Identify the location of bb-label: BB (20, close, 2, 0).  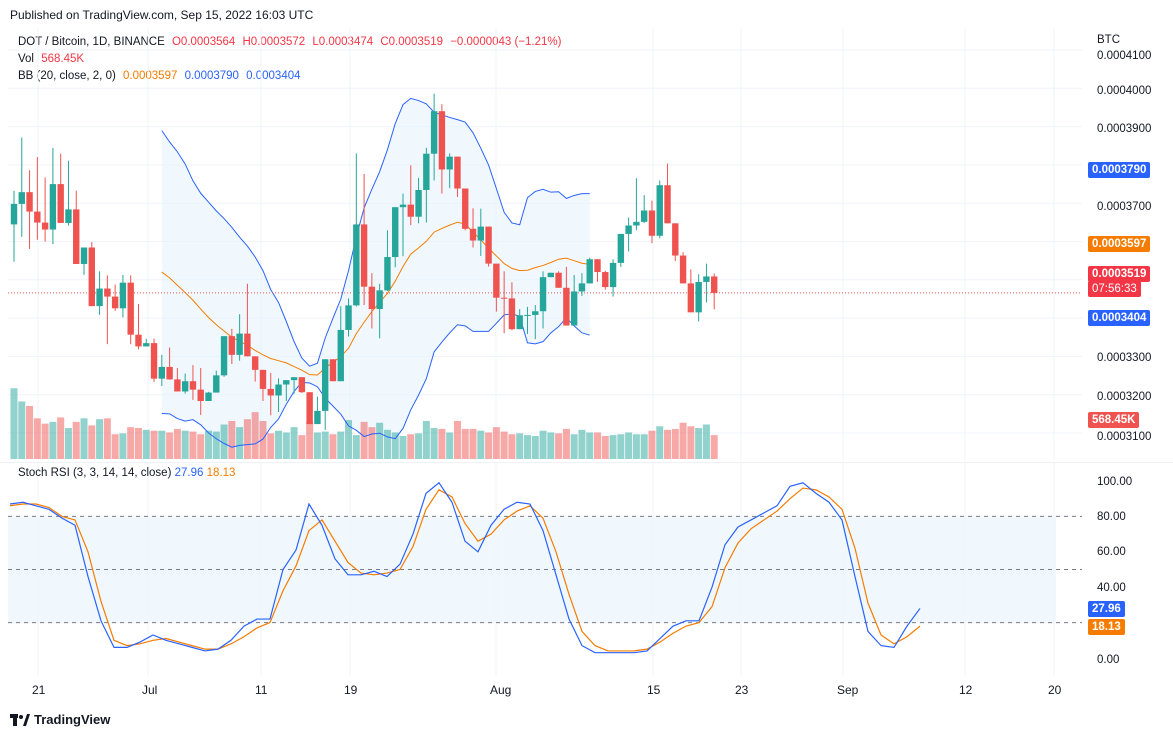
(67, 76).